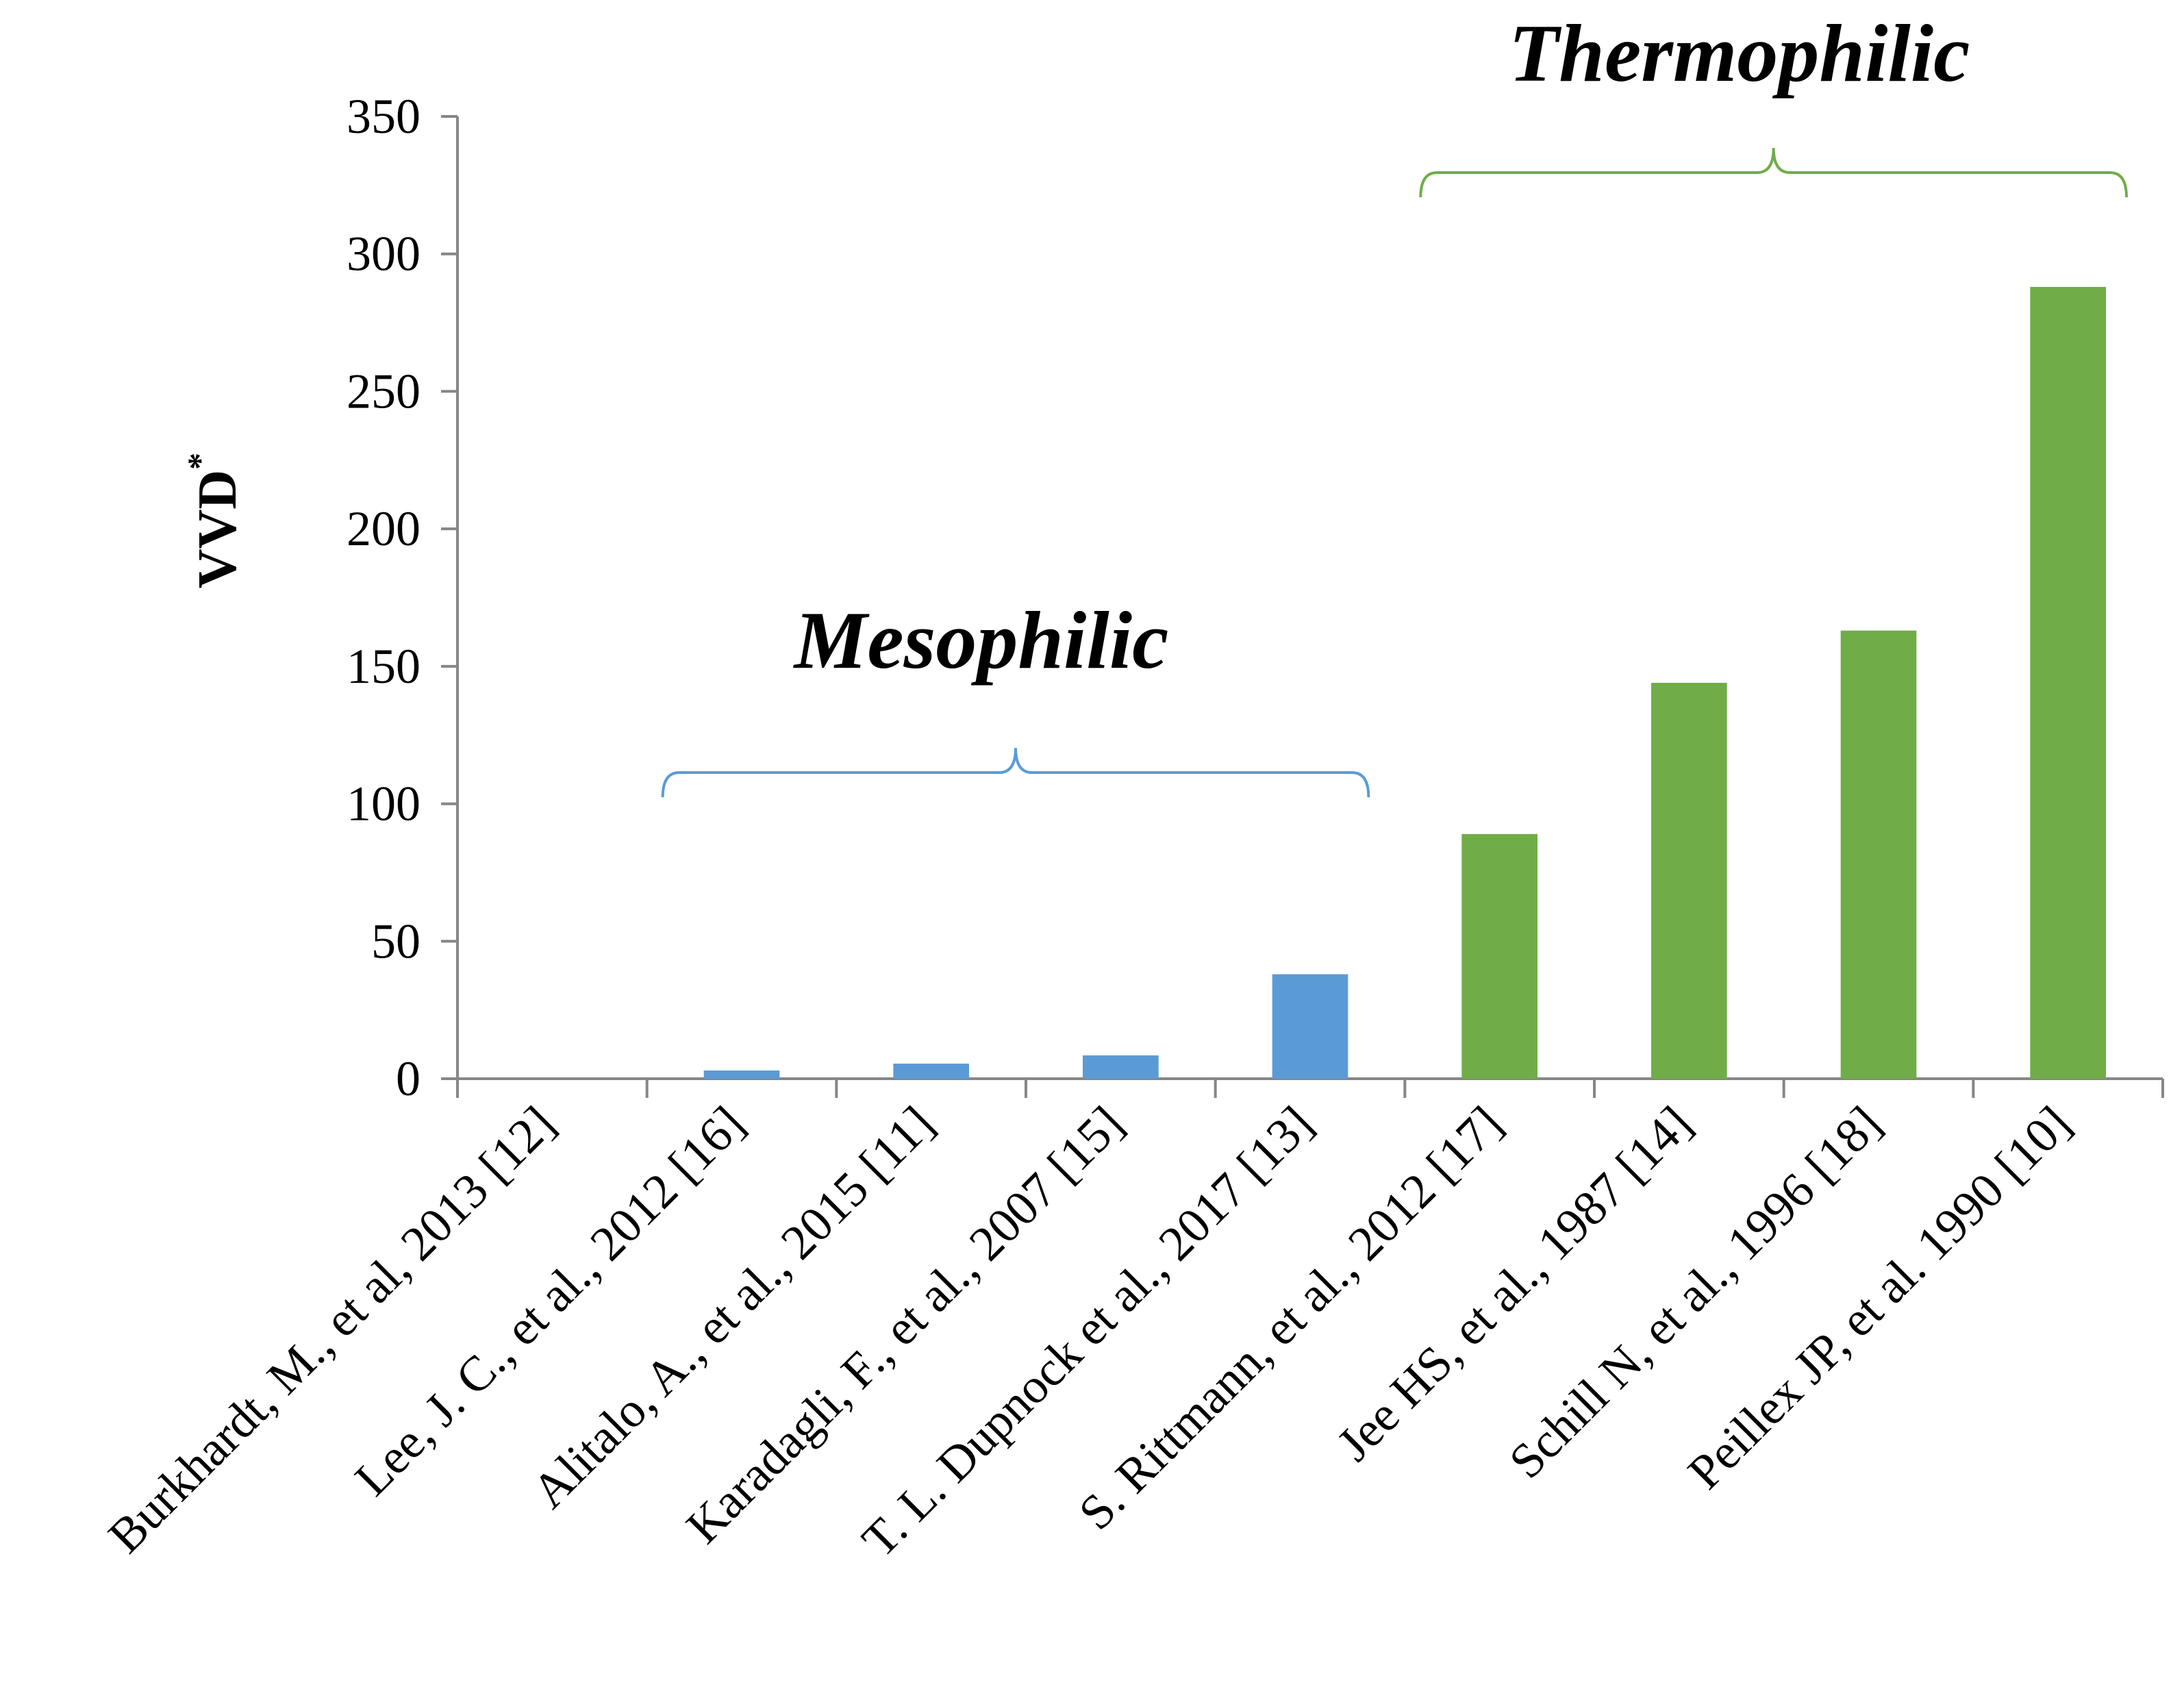  I want to click on thermophilic-group-brace, so click(1773, 172).